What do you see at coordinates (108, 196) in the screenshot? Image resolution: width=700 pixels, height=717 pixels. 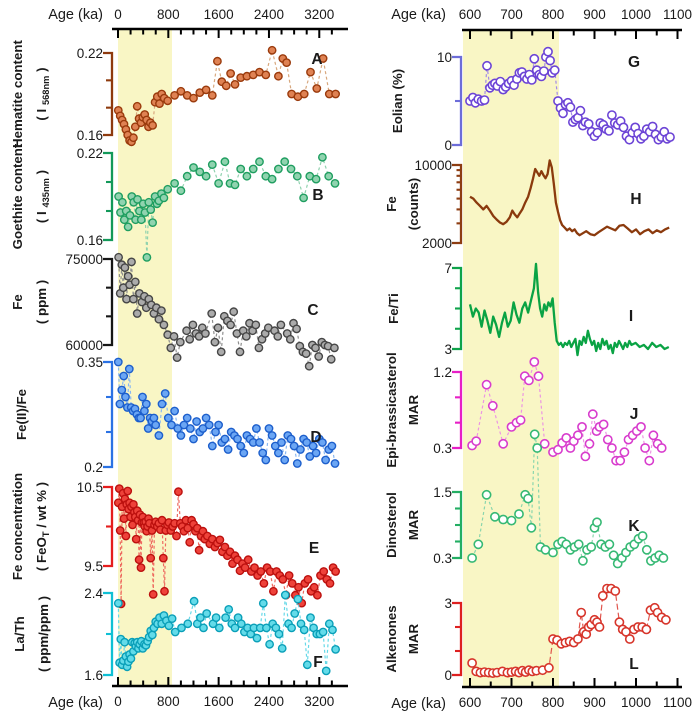 I see `panel-B-y-bracket` at bounding box center [108, 196].